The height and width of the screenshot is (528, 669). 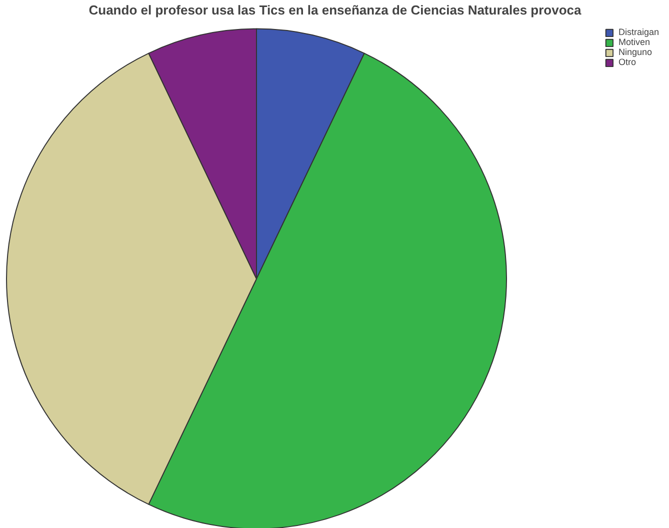 I want to click on chart-title: Cuando el profesor usa las Tics en la enseñanza de Ciencias Naturales provoca, so click(x=335, y=10).